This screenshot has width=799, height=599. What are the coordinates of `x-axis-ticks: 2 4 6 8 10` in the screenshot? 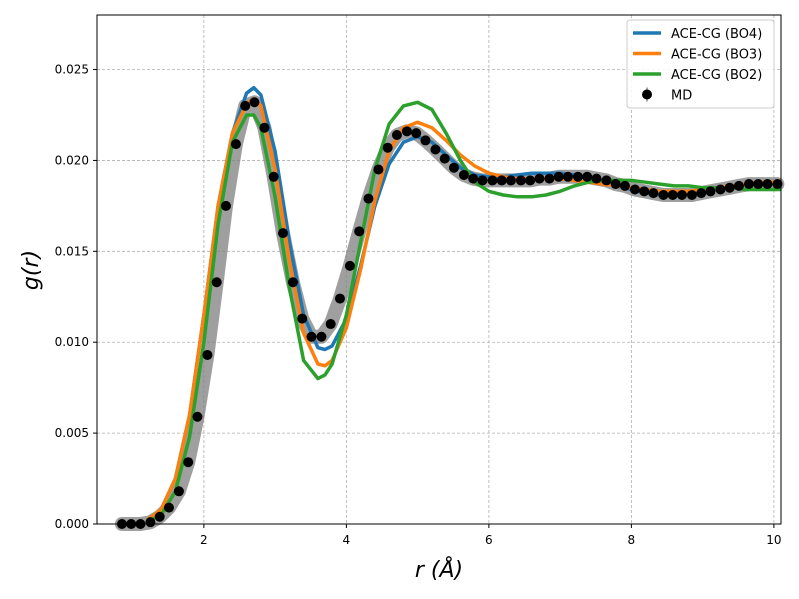 It's located at (491, 535).